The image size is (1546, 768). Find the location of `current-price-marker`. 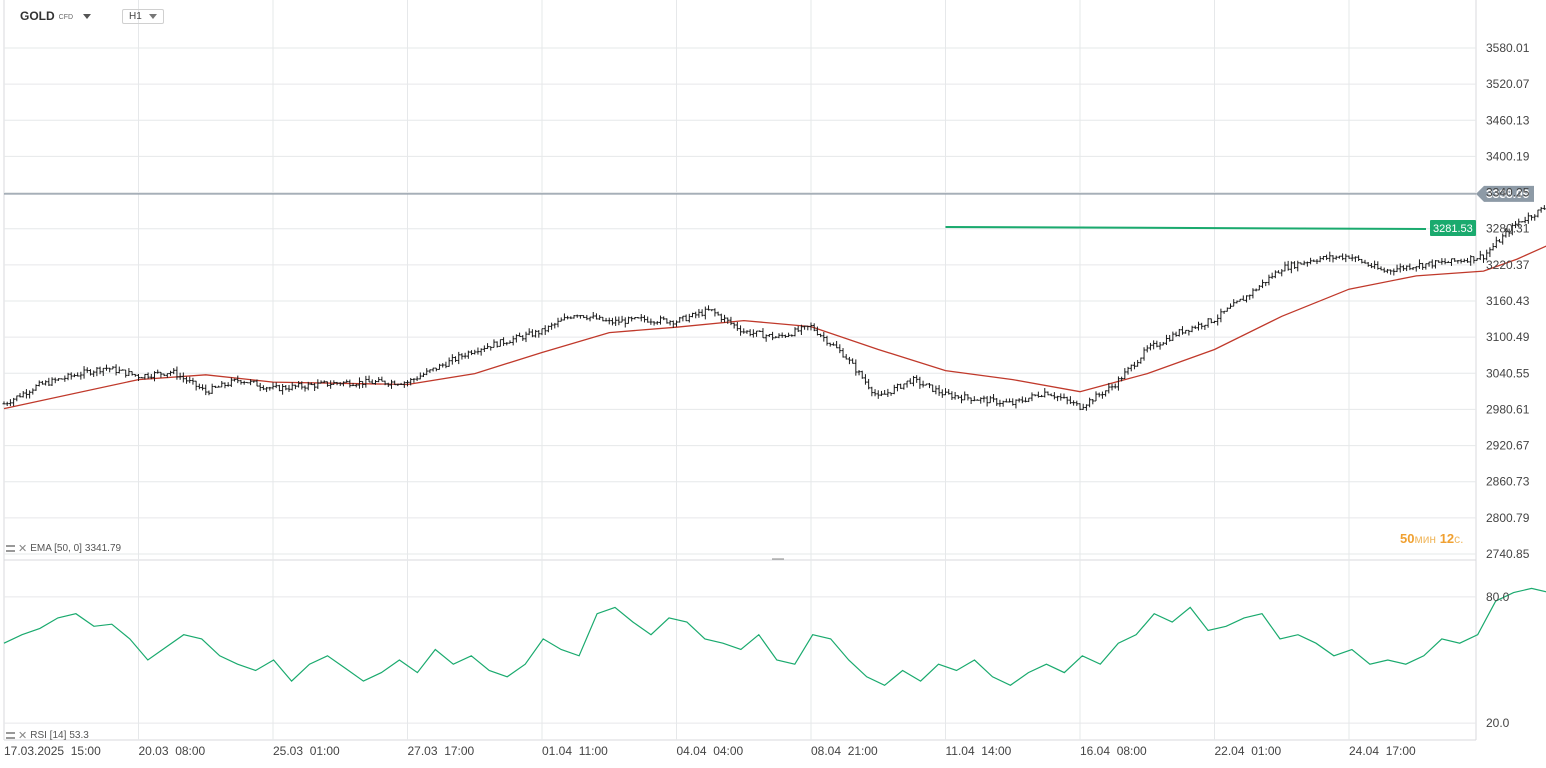

current-price-marker is located at coordinates (1505, 193).